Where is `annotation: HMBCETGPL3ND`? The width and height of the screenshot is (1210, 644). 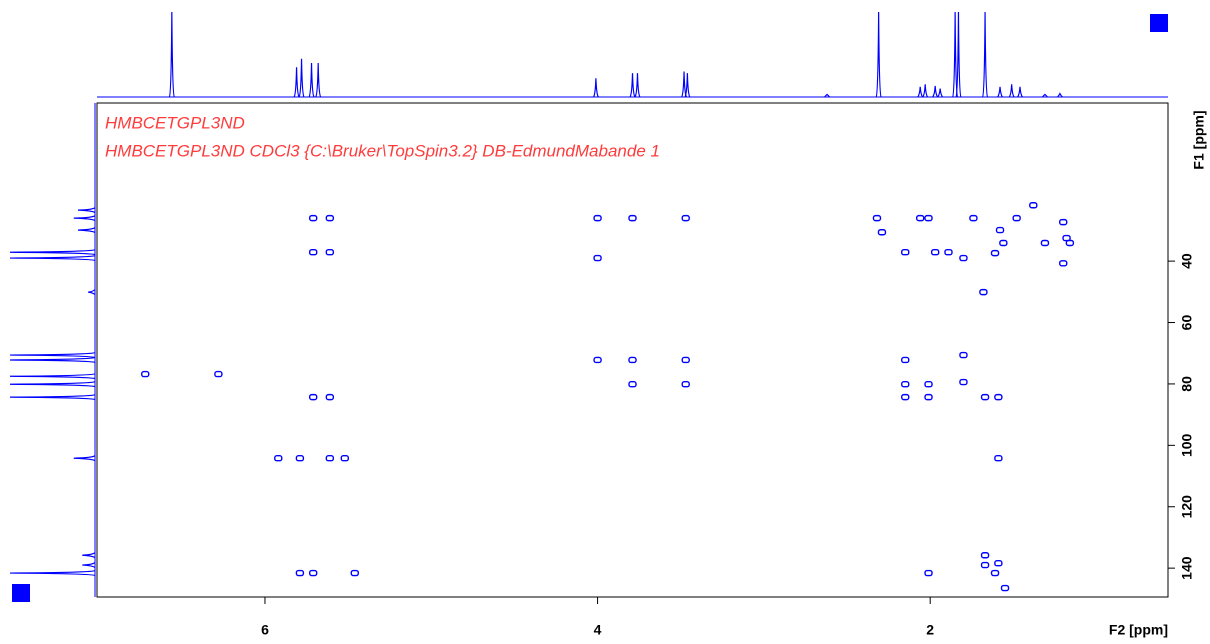 annotation: HMBCETGPL3ND is located at coordinates (175, 122).